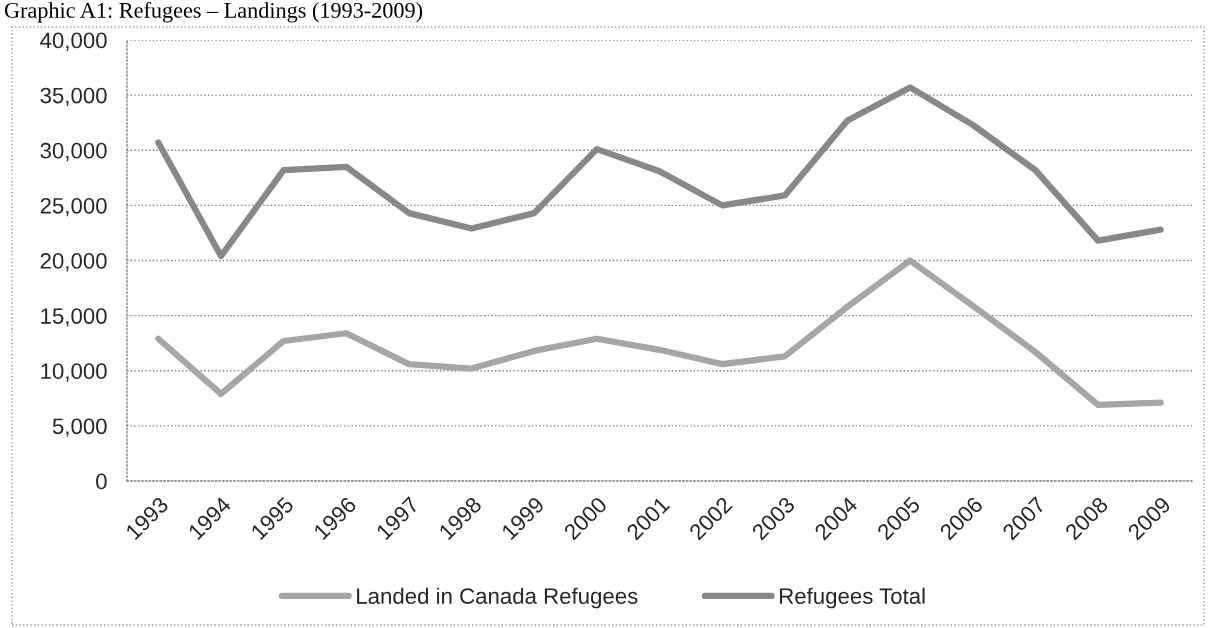 The width and height of the screenshot is (1208, 628). I want to click on y-tick-label: 35,000, so click(73, 97).